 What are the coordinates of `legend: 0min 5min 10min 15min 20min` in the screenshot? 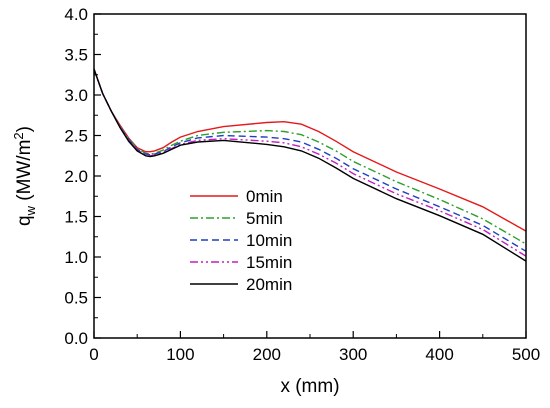 It's located at (241, 240).